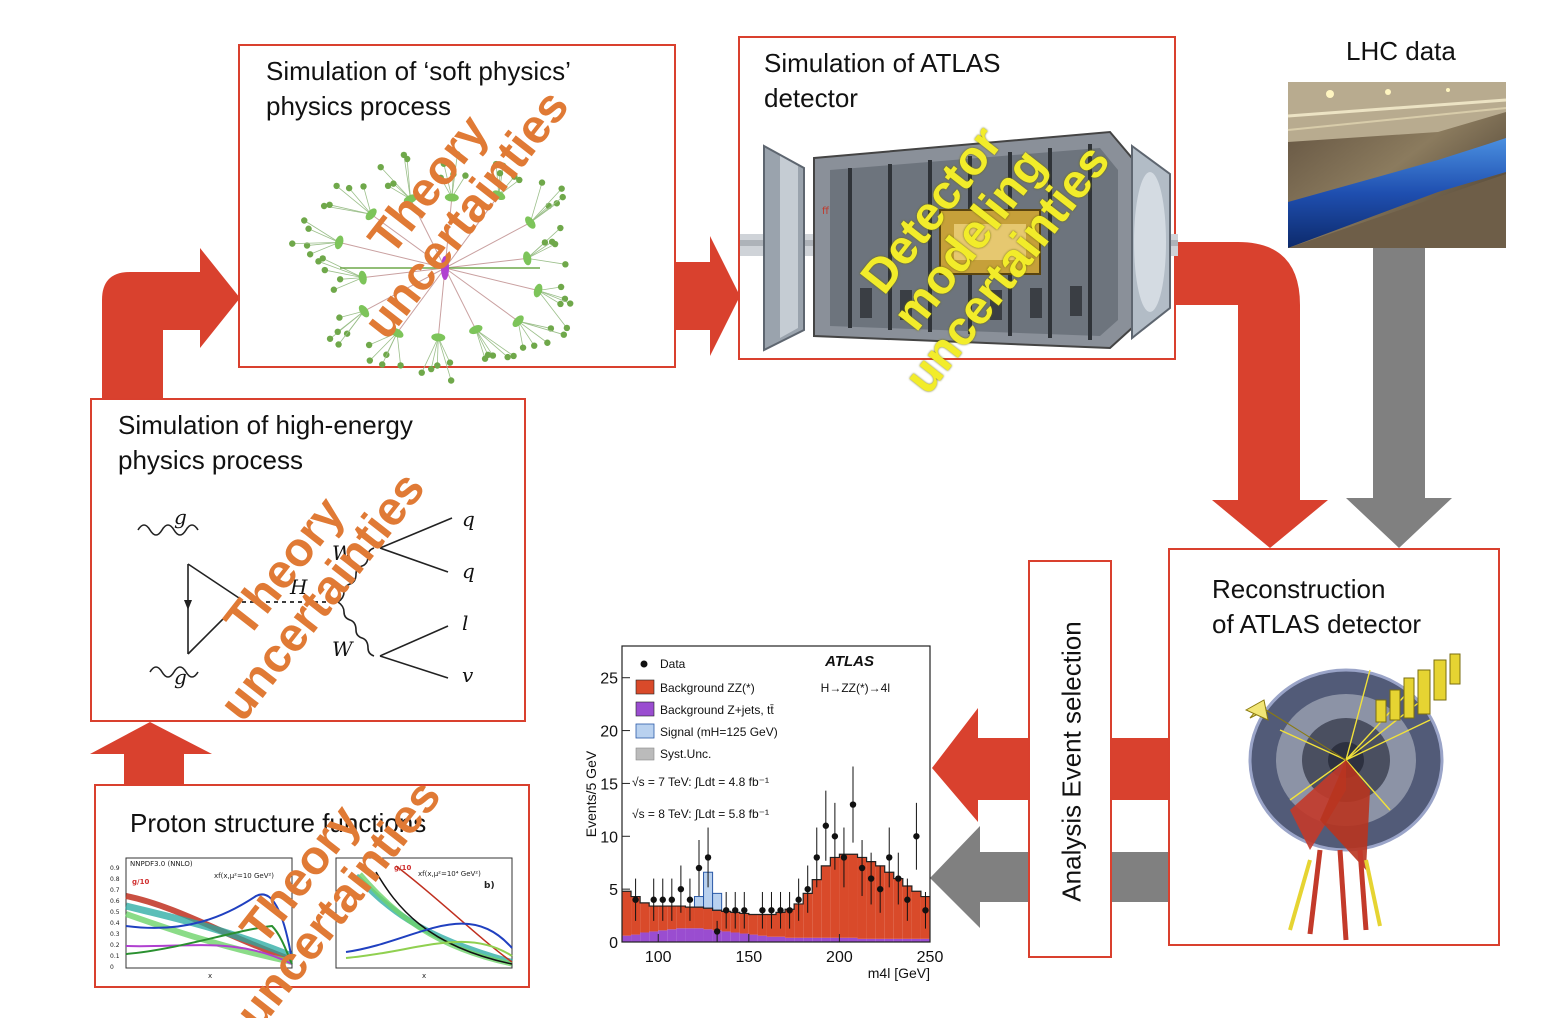  I want to click on pdf-left-ytick: 0, so click(112, 967).